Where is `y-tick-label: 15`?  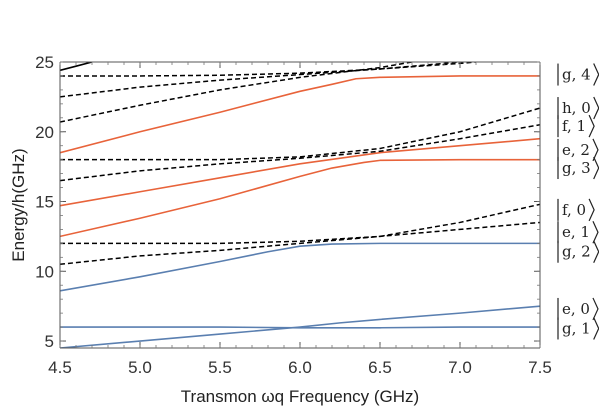 y-tick-label: 15 is located at coordinates (44, 202).